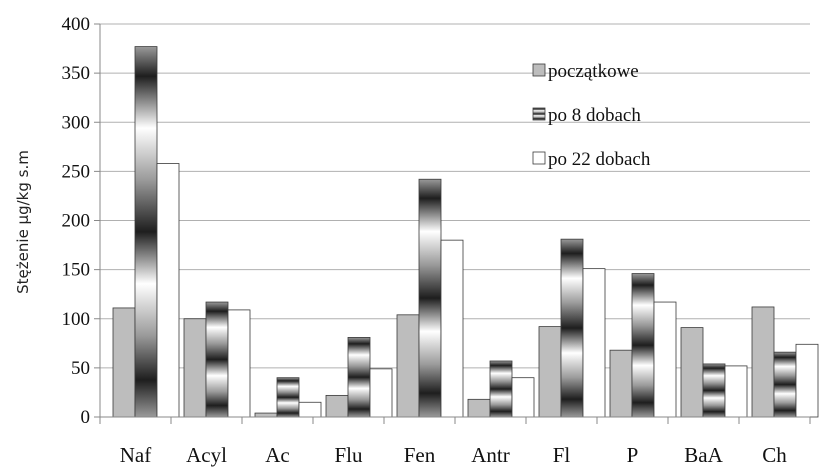  Describe the element at coordinates (633, 455) in the screenshot. I see `x-tick-label: P` at that location.